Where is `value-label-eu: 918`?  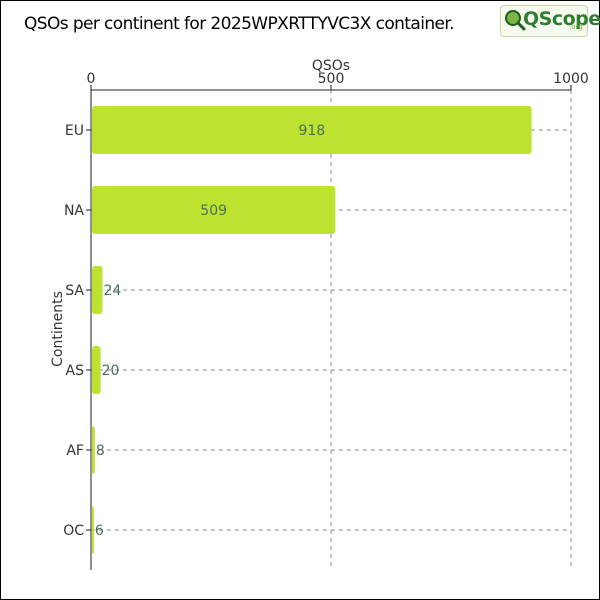
value-label-eu: 918 is located at coordinates (311, 131).